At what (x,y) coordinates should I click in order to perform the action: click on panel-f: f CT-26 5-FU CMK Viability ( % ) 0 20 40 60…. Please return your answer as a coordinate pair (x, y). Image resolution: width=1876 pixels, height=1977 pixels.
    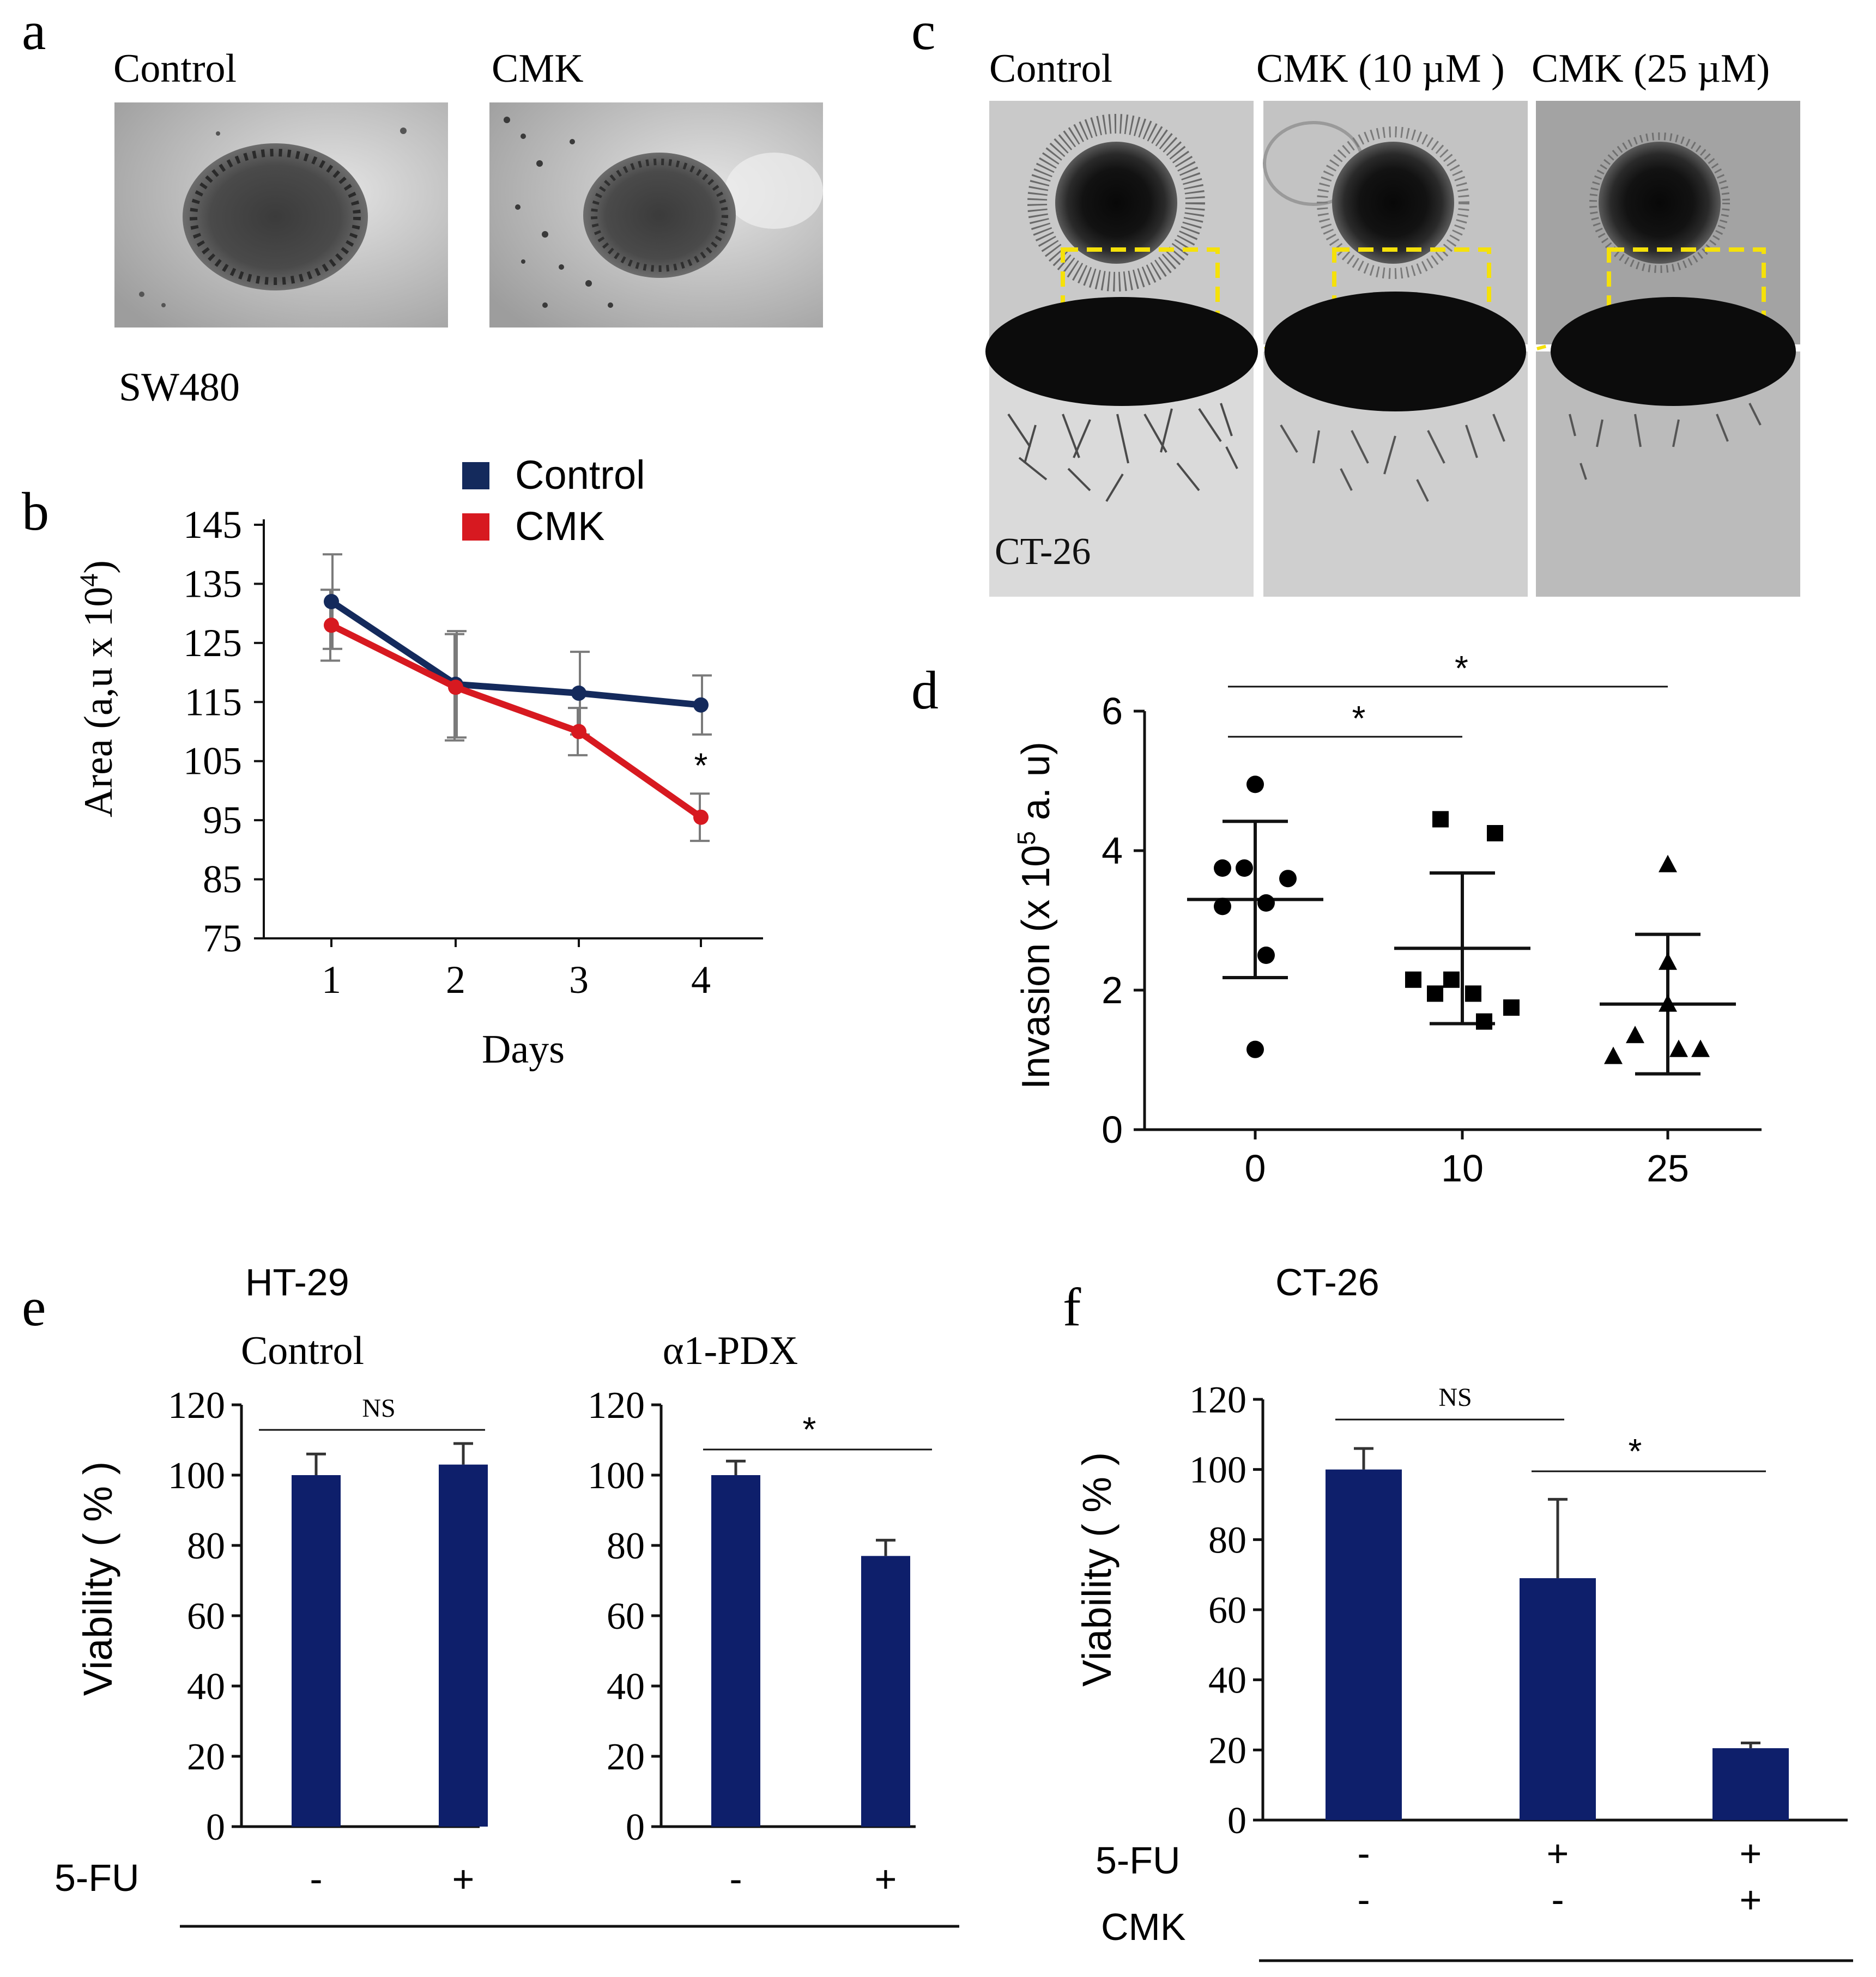
    Looking at the image, I should click on (1458, 1611).